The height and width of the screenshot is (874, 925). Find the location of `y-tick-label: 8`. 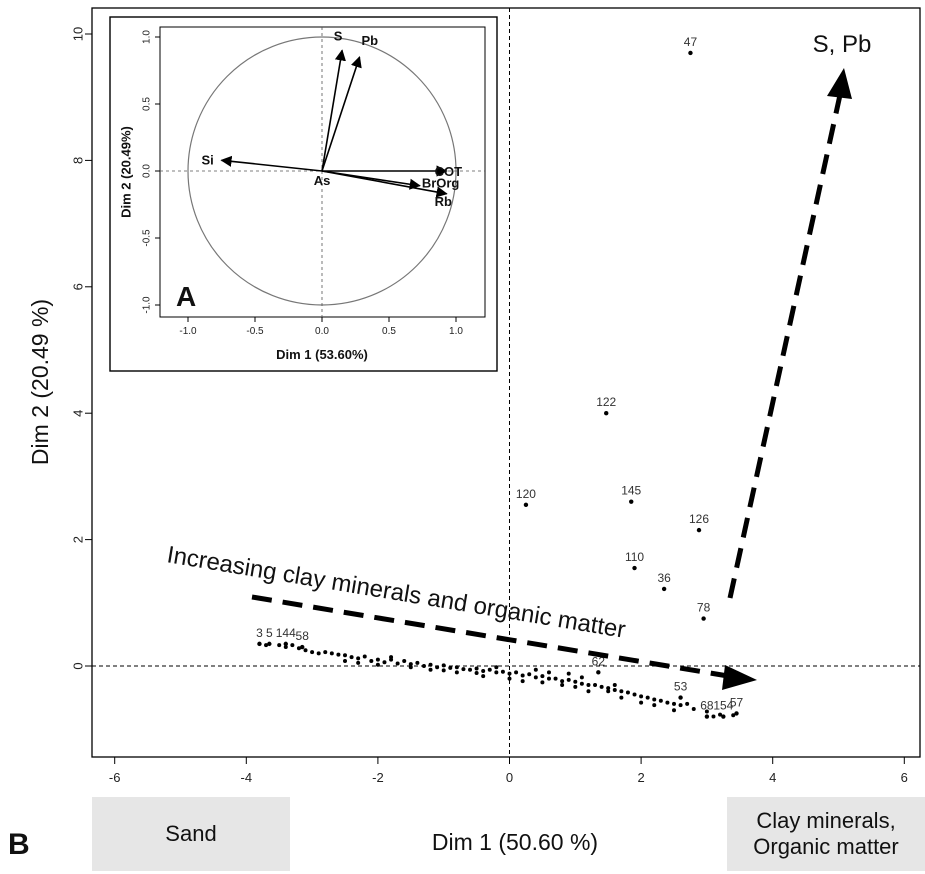

y-tick-label: 8 is located at coordinates (78, 160).